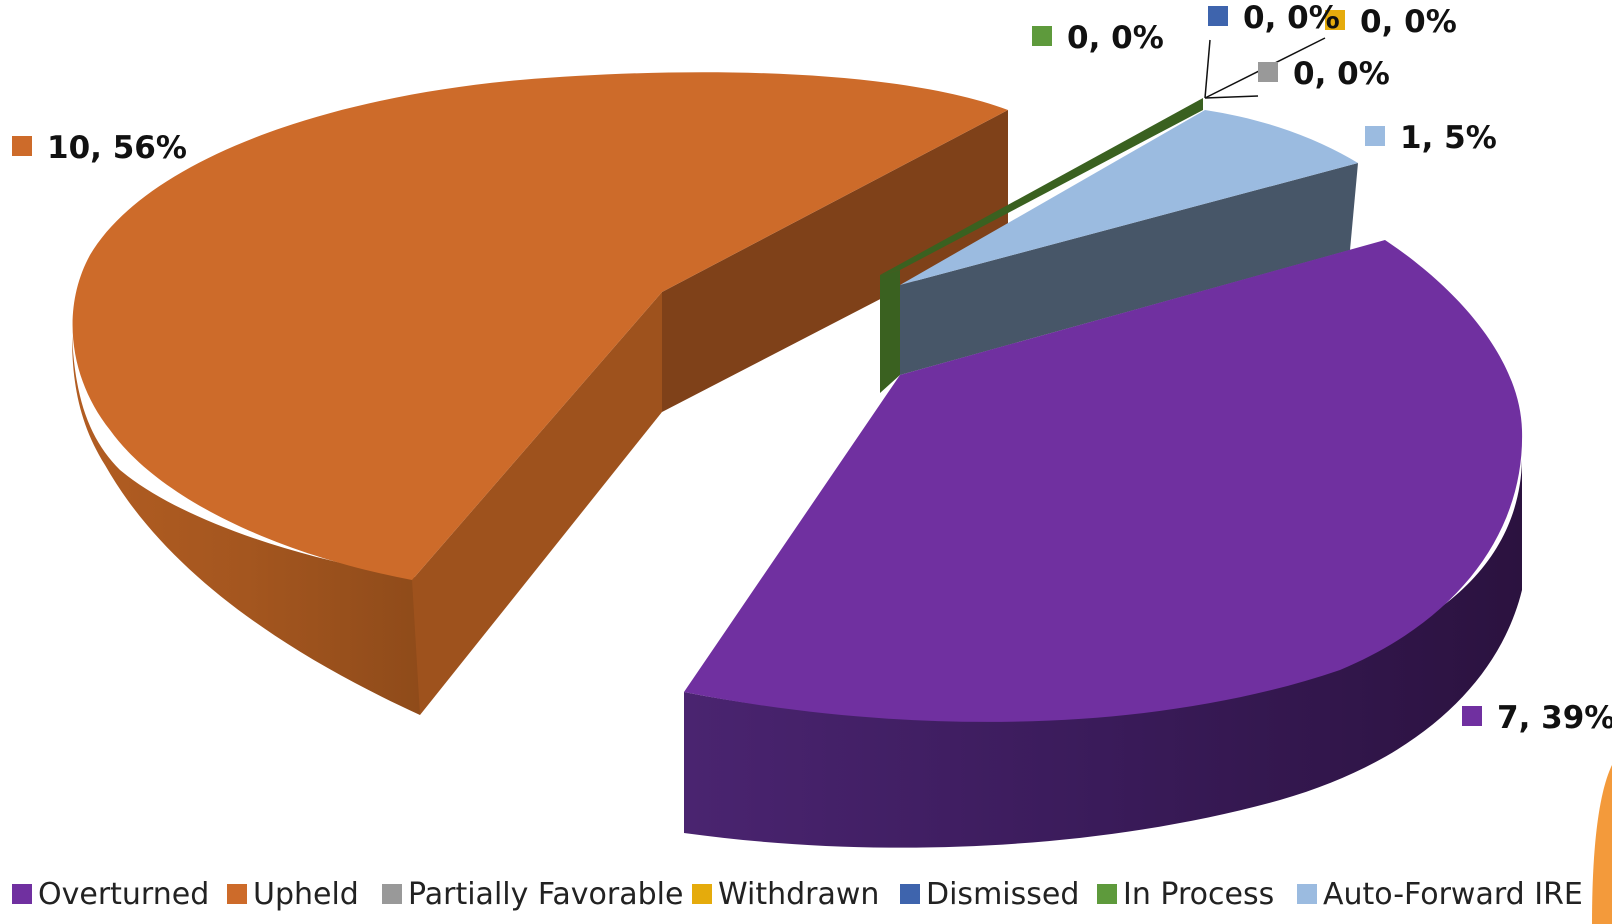 Image resolution: width=1612 pixels, height=924 pixels. What do you see at coordinates (1231, 97) in the screenshot?
I see `leader-line-partially-favorable` at bounding box center [1231, 97].